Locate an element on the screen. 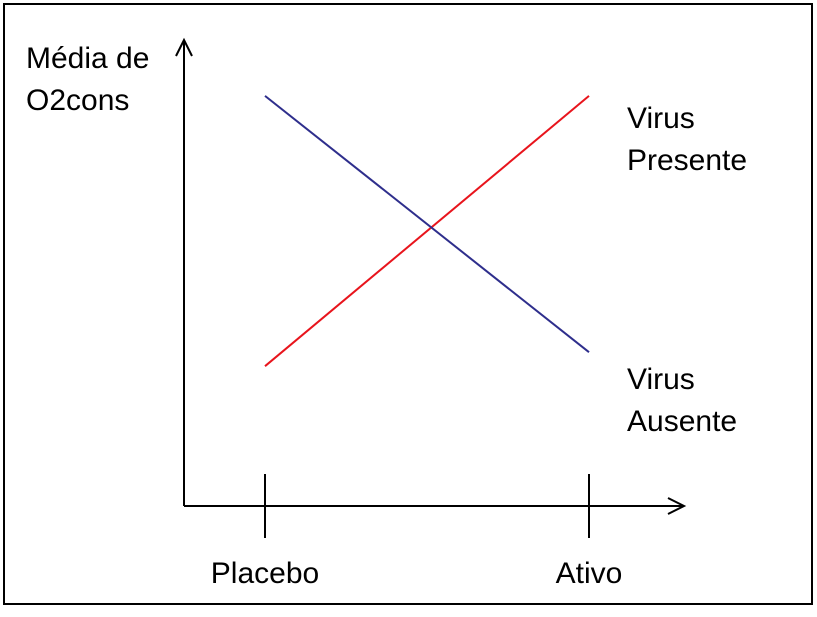 The height and width of the screenshot is (617, 817). series-label-virus-ausente-line-2: Ausente is located at coordinates (682, 421).